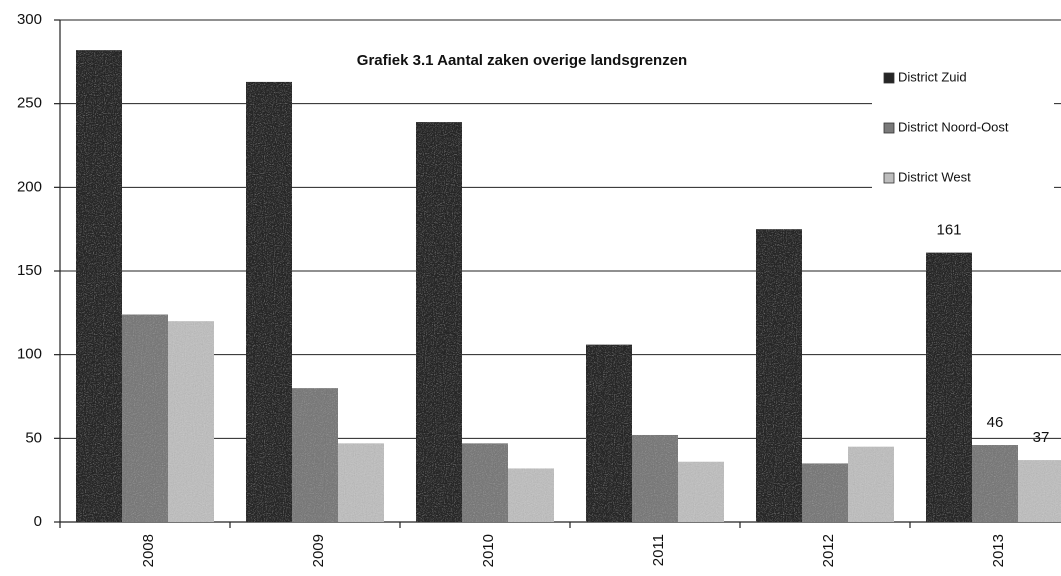  Describe the element at coordinates (1041, 437) in the screenshot. I see `data-label: 37` at that location.